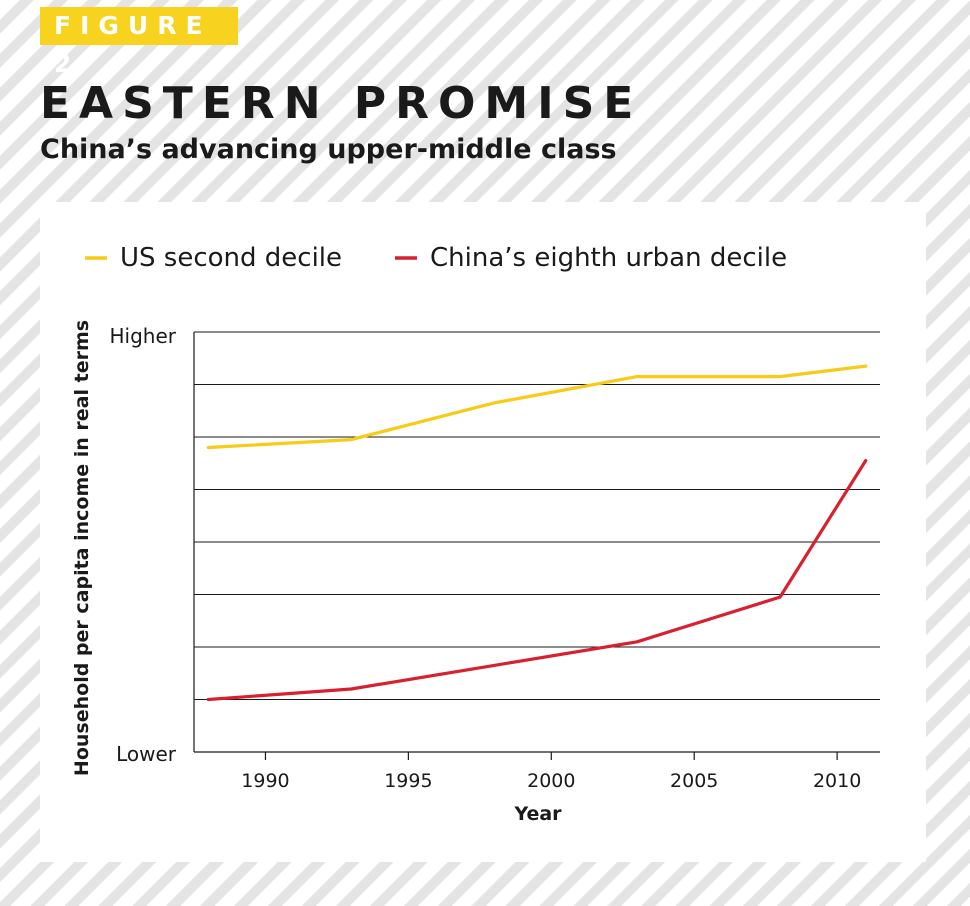  I want to click on series-line, so click(537, 407).